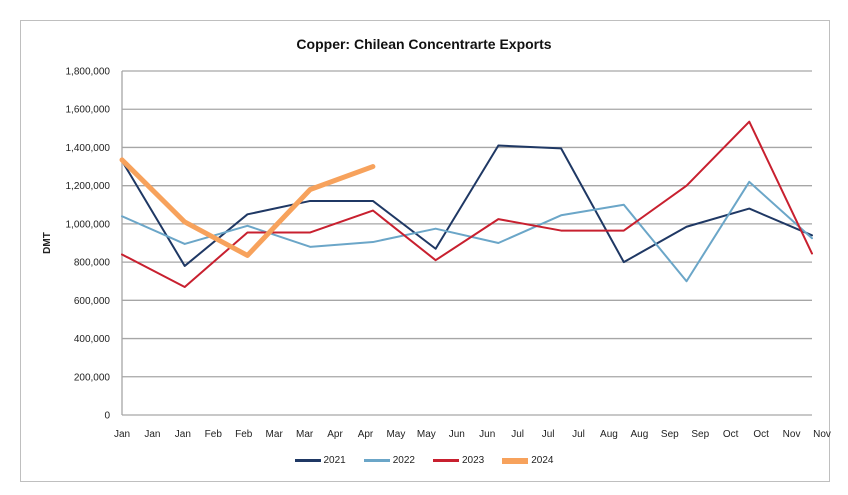 This screenshot has width=848, height=495. Describe the element at coordinates (424, 44) in the screenshot. I see `chart-title: Copper: Chilean Concentrarte Exports` at that location.